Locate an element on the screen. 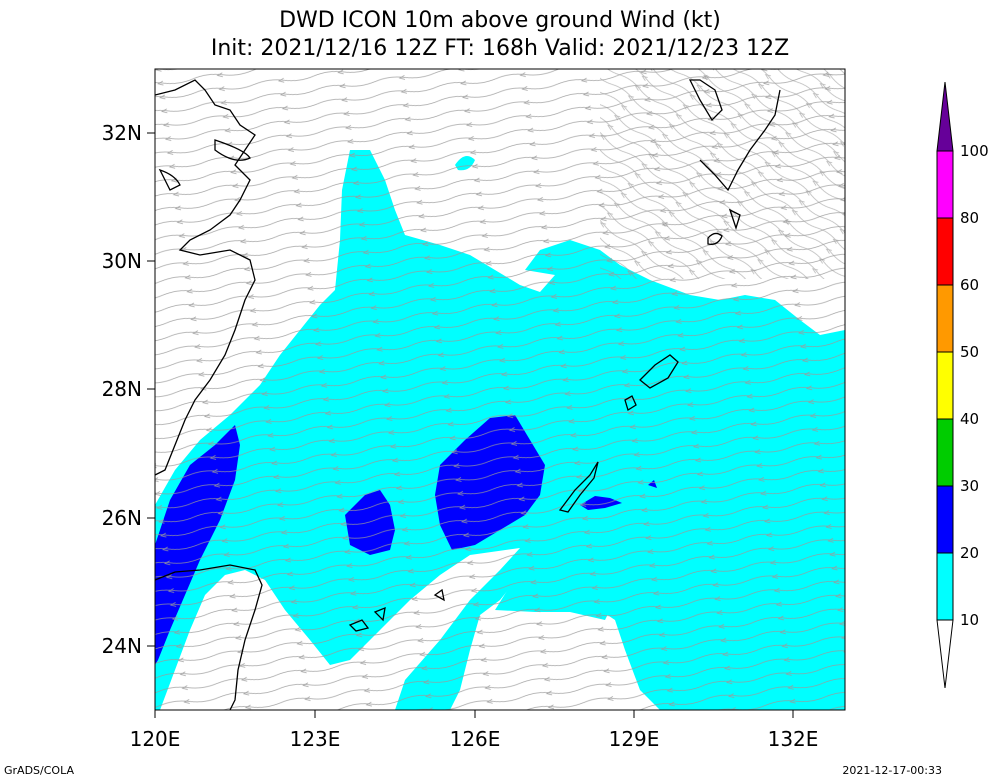 This screenshot has height=779, width=1000. colorbar-label-80: 80 is located at coordinates (969, 218).